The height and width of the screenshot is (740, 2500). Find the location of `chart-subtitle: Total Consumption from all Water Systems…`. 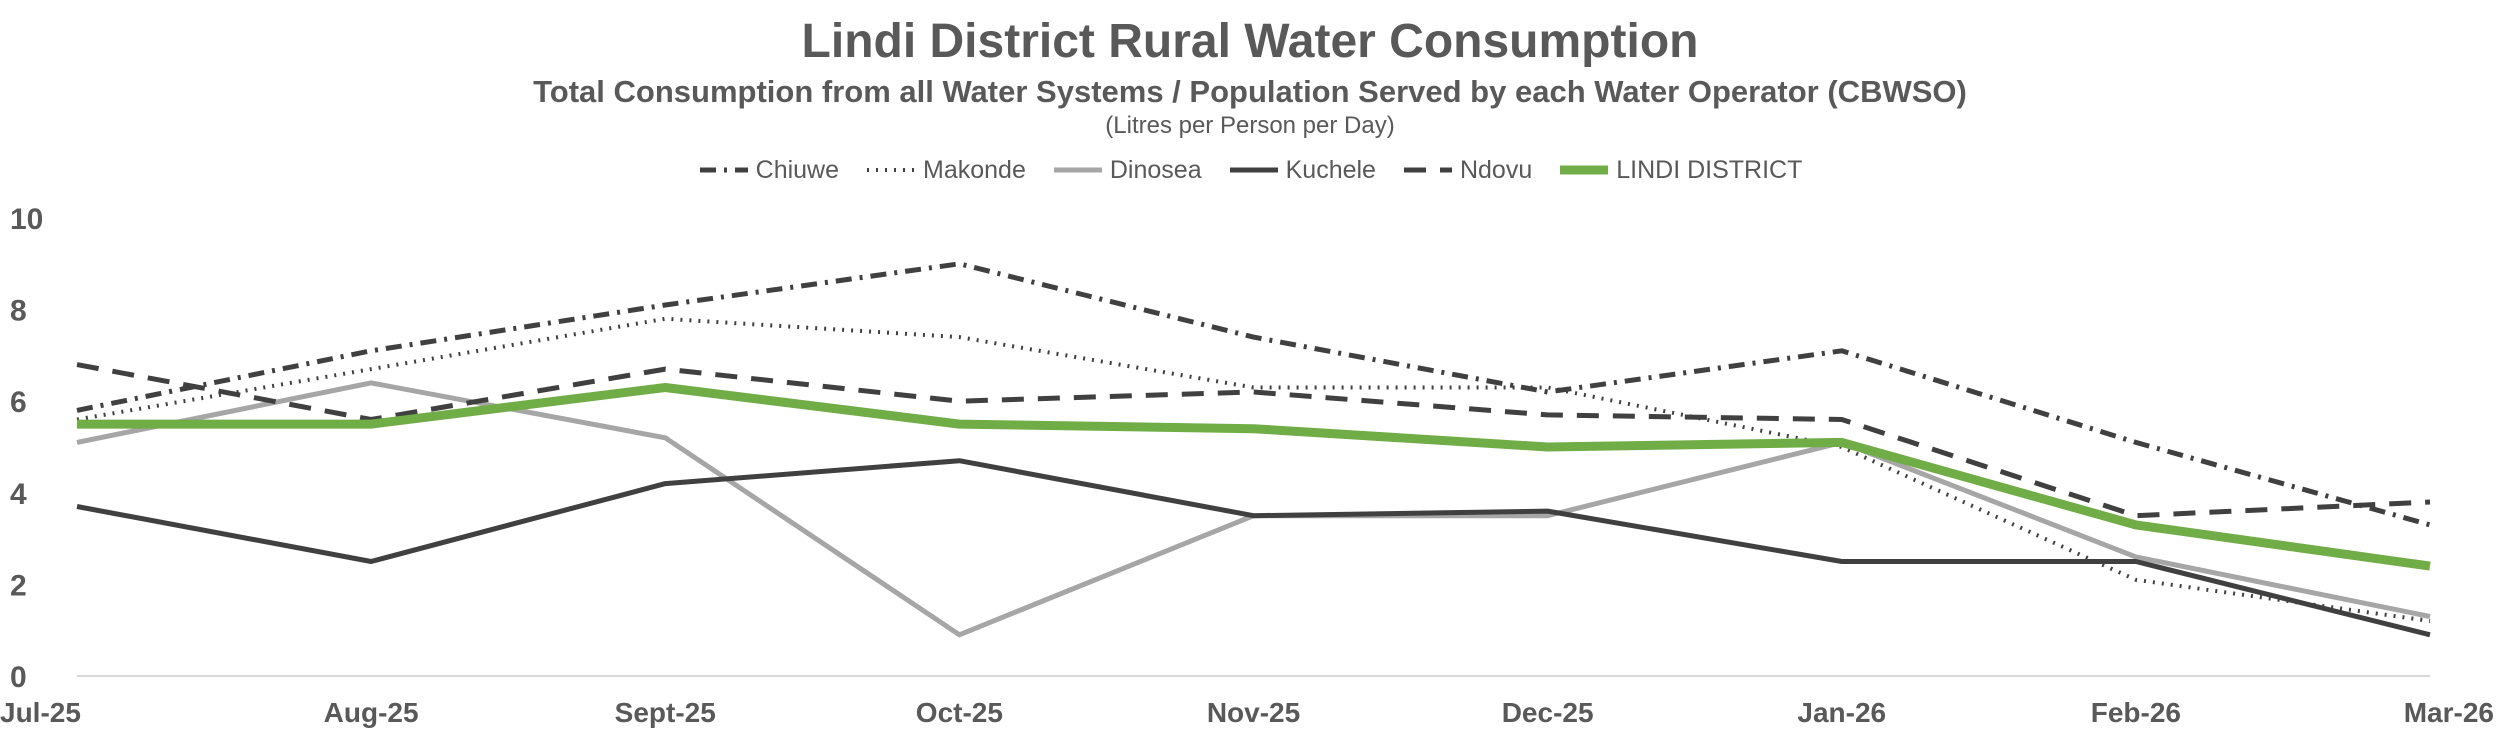

chart-subtitle: Total Consumption from all Water Systems… is located at coordinates (1250, 91).